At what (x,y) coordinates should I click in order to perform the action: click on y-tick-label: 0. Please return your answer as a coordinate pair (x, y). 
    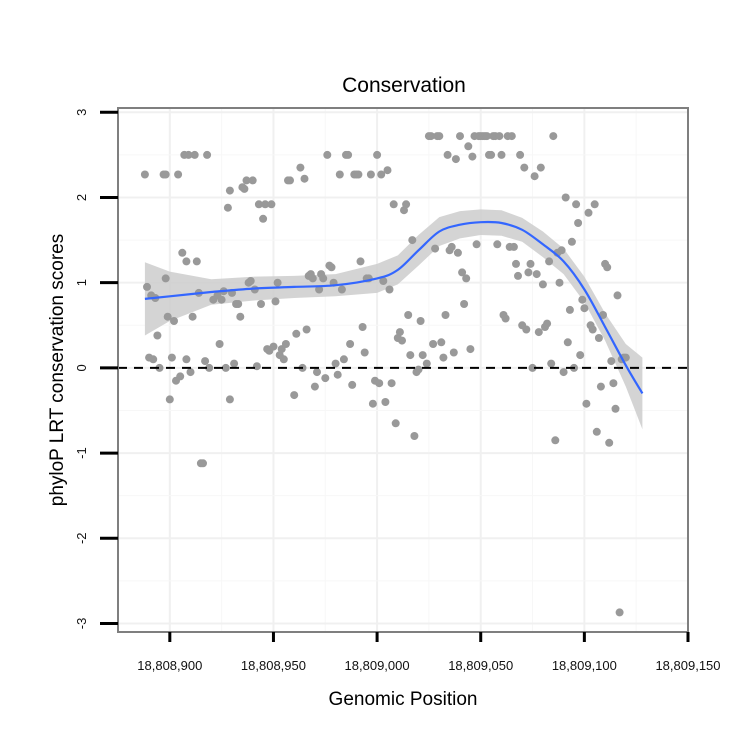
    Looking at the image, I should click on (81, 367).